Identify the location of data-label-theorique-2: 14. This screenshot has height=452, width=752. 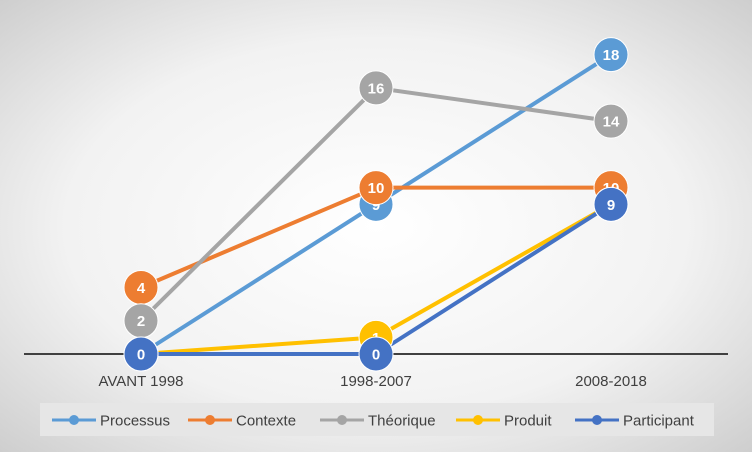
(611, 122).